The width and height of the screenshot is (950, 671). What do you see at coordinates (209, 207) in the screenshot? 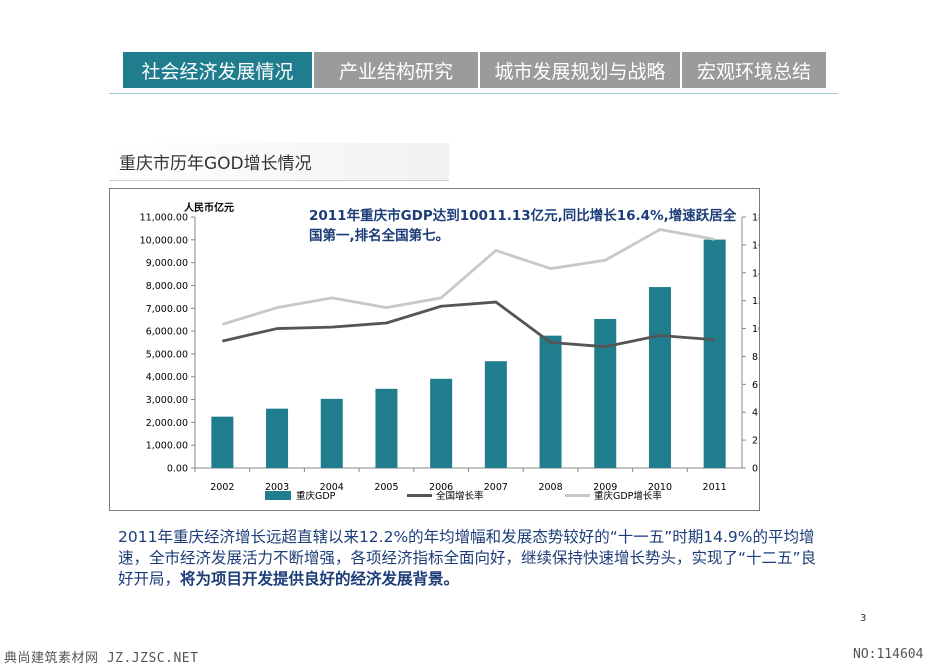
I see `y-axis-left-title: 人民币亿元` at bounding box center [209, 207].